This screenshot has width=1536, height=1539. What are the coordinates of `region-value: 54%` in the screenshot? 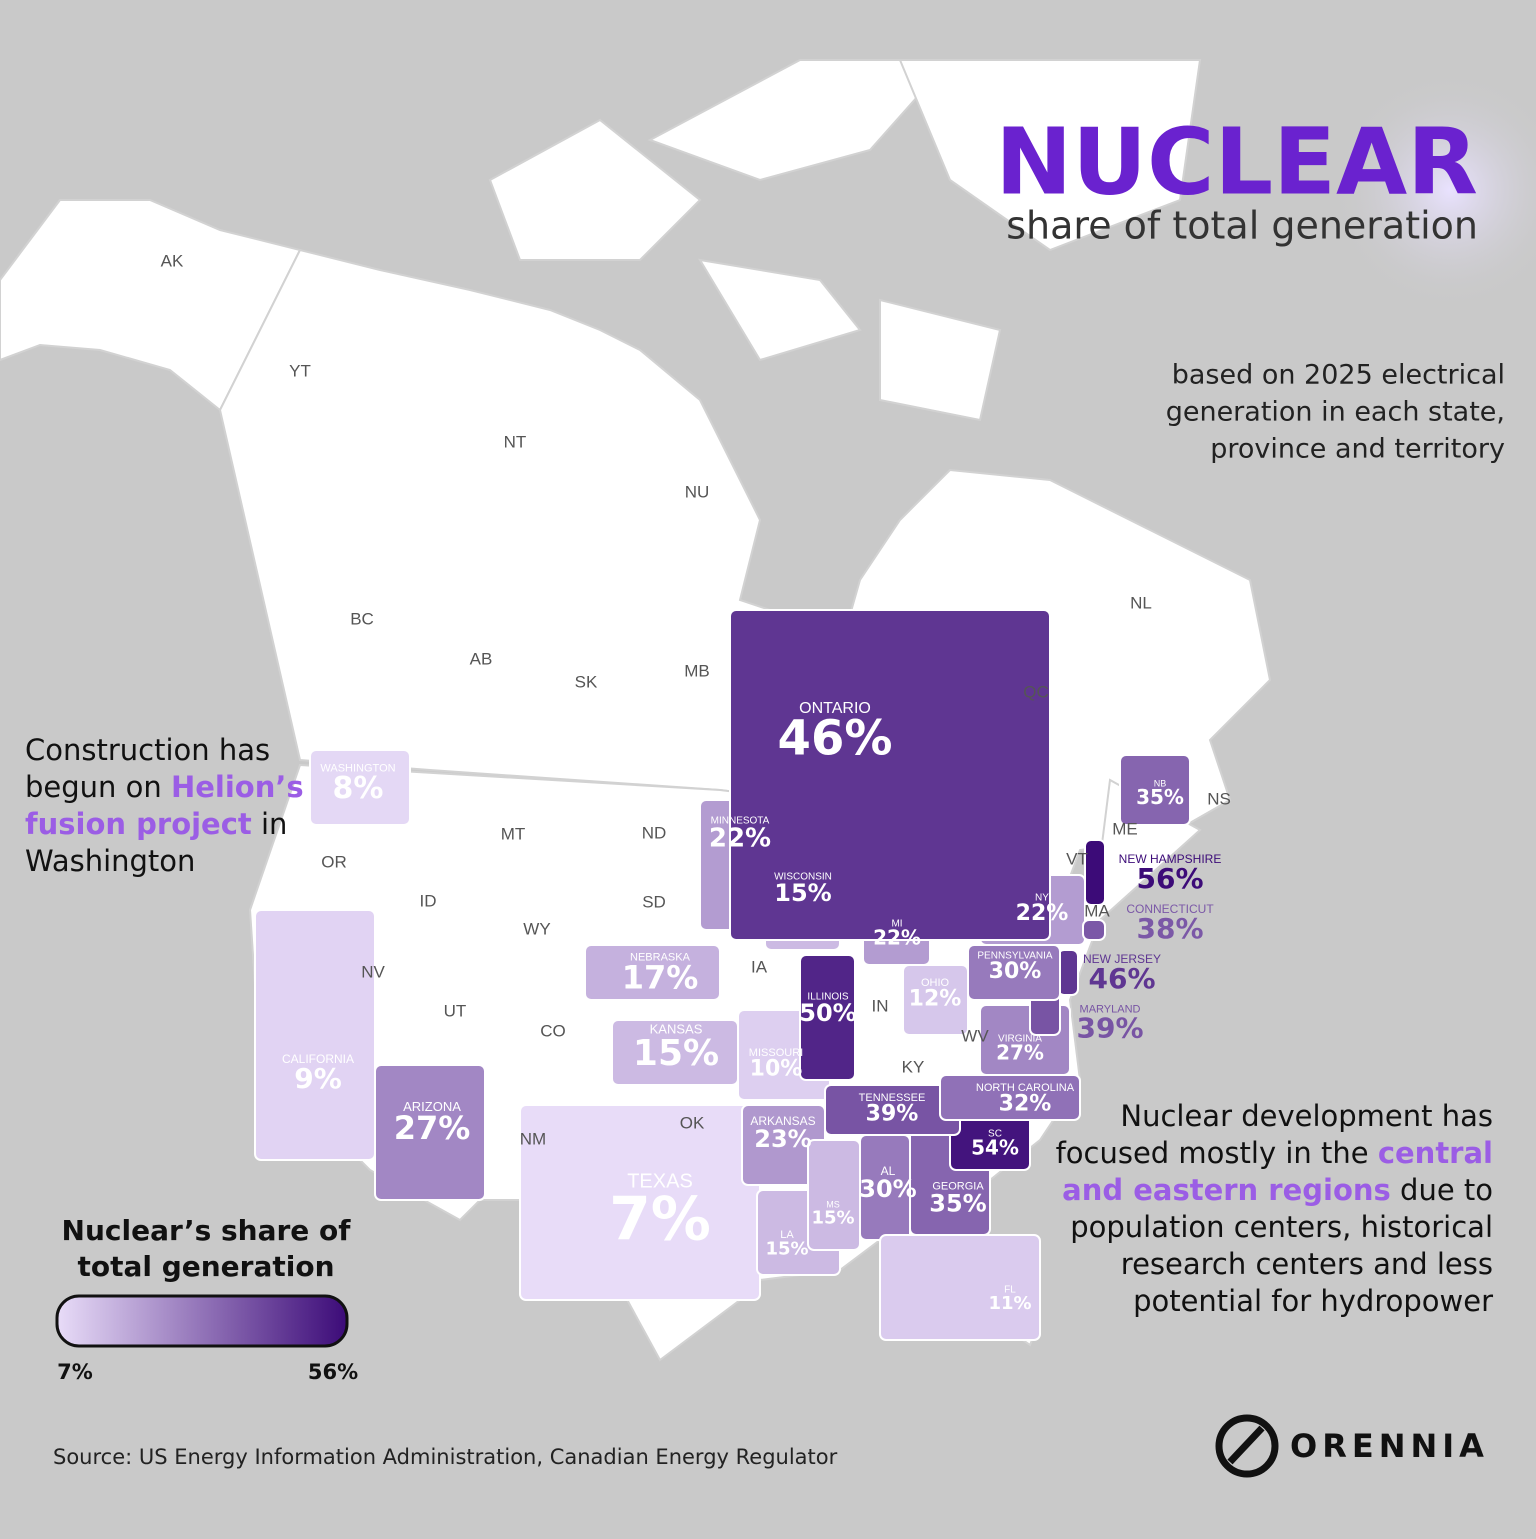 It's located at (995, 1148).